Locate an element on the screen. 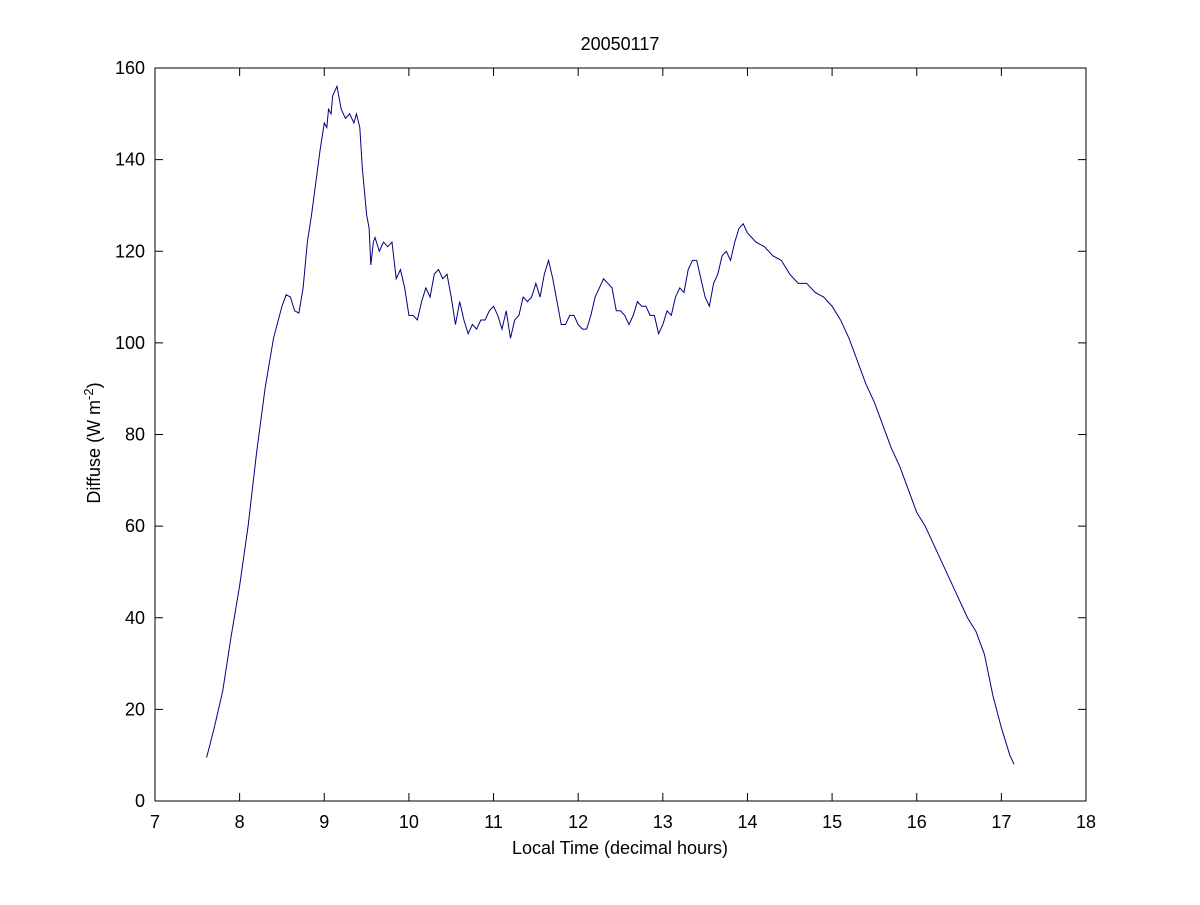 The height and width of the screenshot is (905, 1200). x-tick-label: 9 is located at coordinates (324, 822).